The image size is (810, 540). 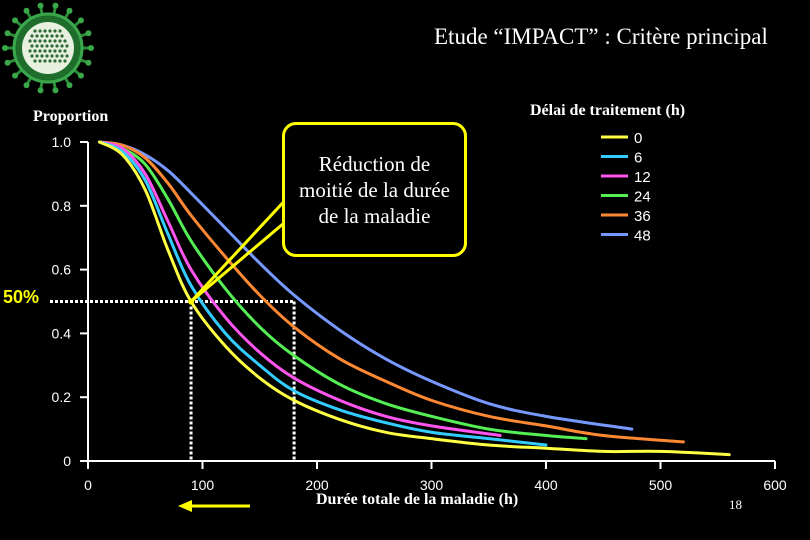 I want to click on x-tick-label: 600, so click(x=775, y=485).